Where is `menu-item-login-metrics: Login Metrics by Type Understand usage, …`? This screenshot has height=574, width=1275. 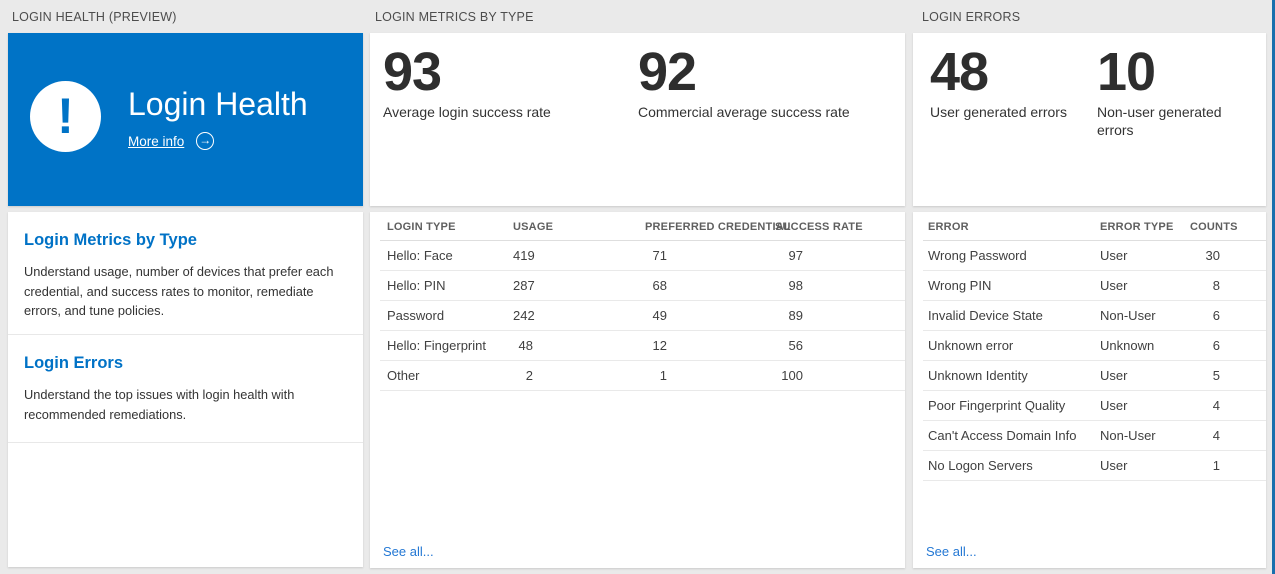
menu-item-login-metrics: Login Metrics by Type Understand usage, … is located at coordinates (185, 273).